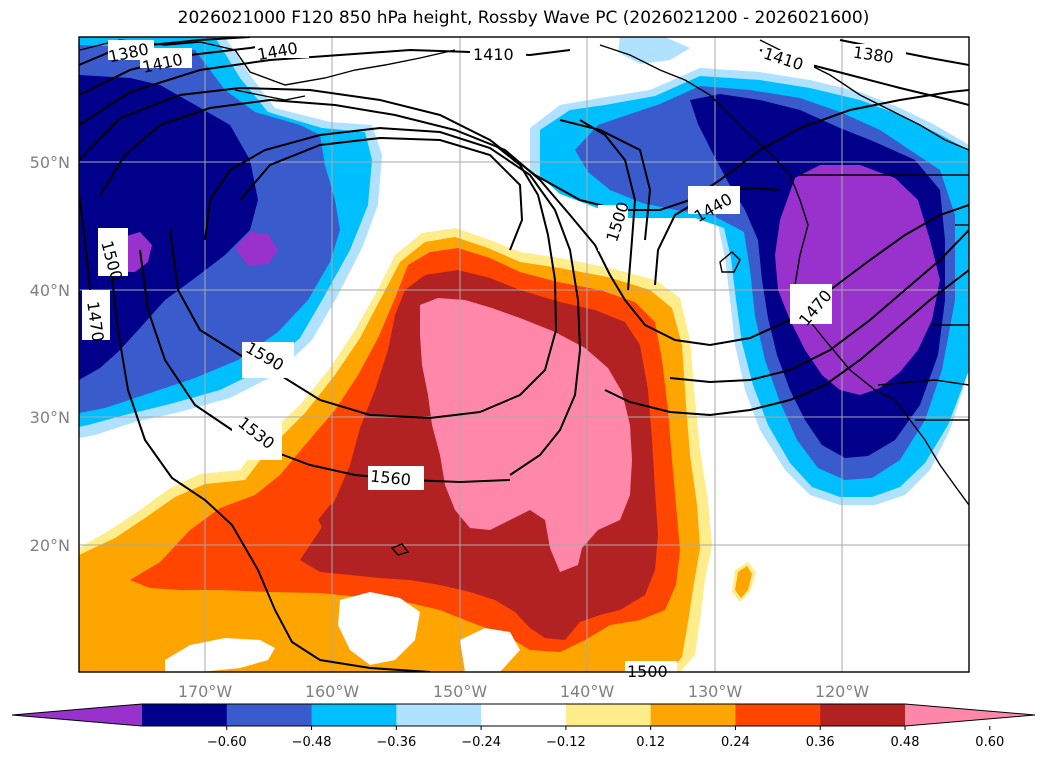 The width and height of the screenshot is (1047, 765). I want to click on colorbar-extend-high, so click(970, 715).